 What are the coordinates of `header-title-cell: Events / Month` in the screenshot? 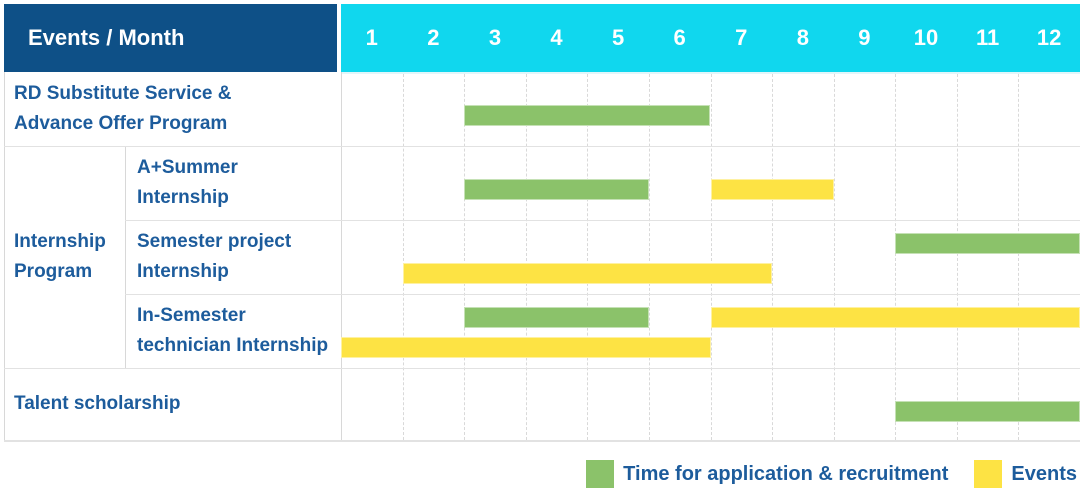 It's located at (170, 38).